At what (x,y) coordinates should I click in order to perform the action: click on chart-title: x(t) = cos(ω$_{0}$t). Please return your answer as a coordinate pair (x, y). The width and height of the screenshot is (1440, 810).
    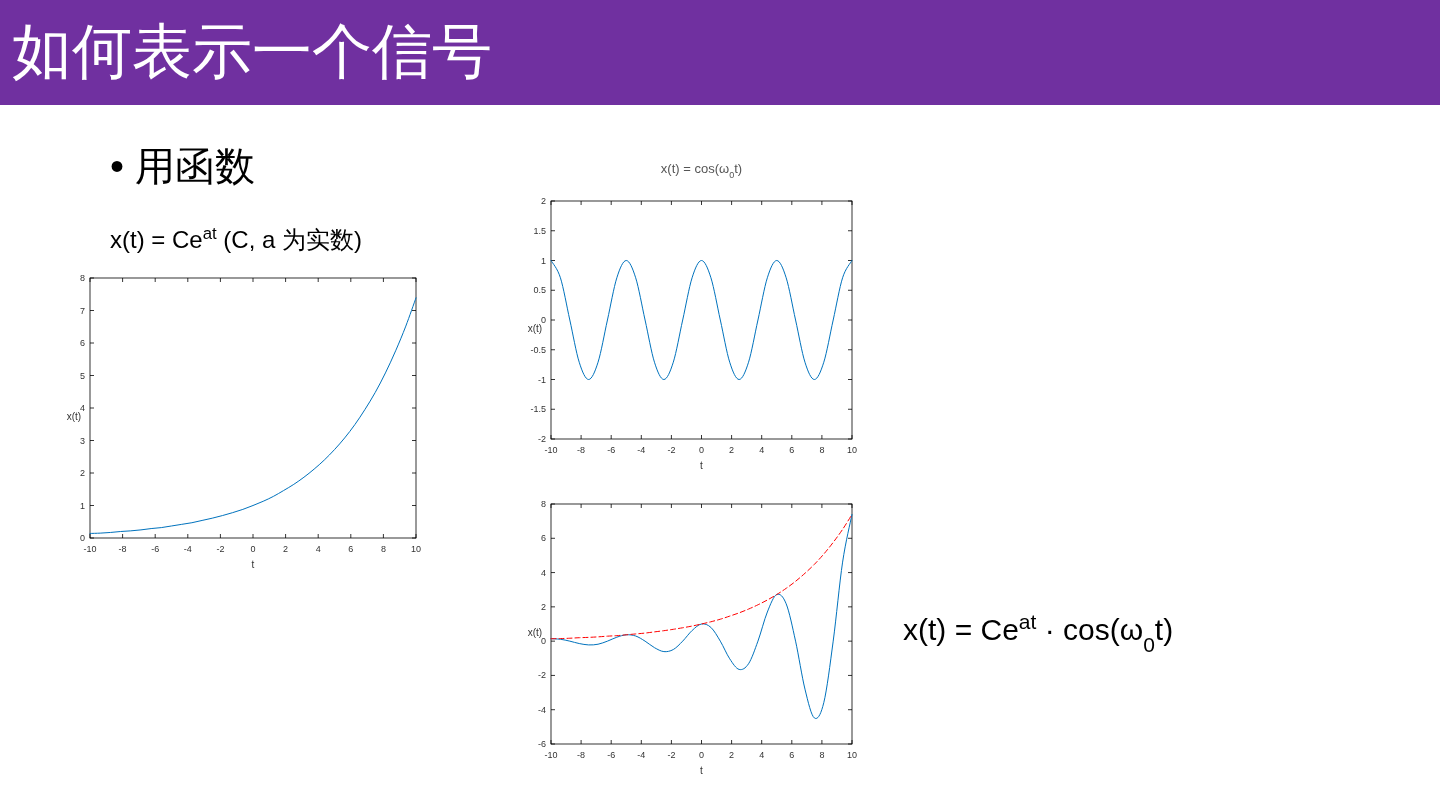
    Looking at the image, I should click on (701, 170).